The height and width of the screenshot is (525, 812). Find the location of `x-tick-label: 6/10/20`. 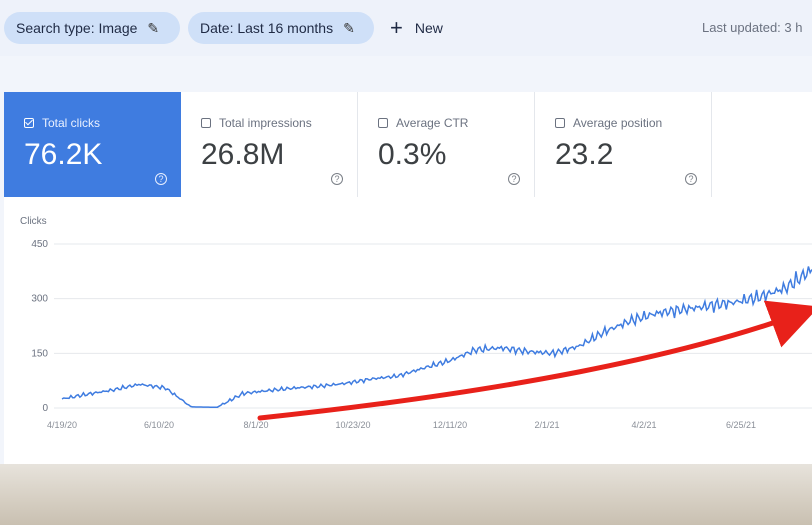

x-tick-label: 6/10/20 is located at coordinates (159, 425).